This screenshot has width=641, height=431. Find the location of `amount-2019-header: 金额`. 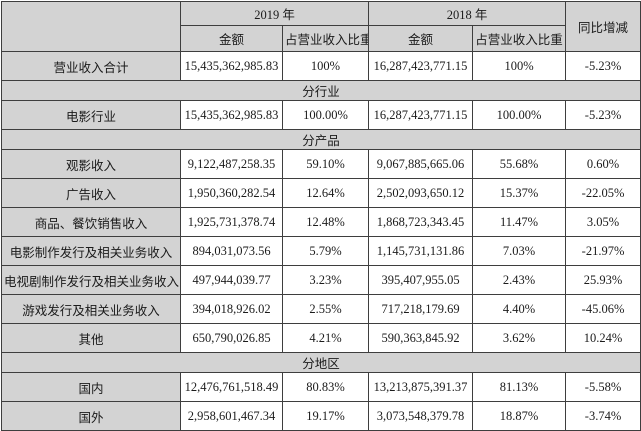

amount-2019-header: 金额 is located at coordinates (231, 38).